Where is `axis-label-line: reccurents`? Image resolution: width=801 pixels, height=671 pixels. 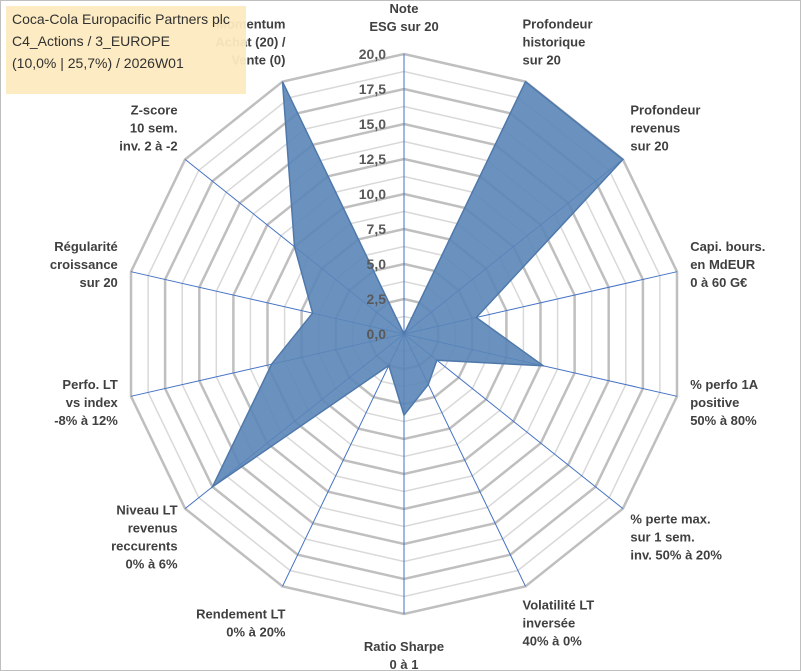
axis-label-line: reccurents is located at coordinates (144, 545).